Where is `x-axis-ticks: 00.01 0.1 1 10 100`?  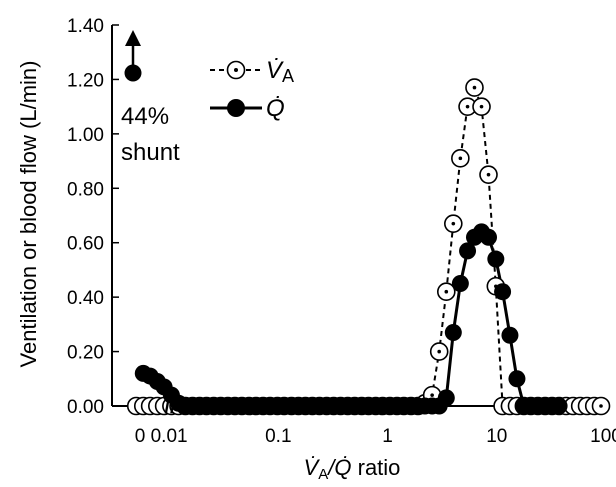
x-axis-ticks: 00.01 0.1 1 10 100 is located at coordinates (375, 423).